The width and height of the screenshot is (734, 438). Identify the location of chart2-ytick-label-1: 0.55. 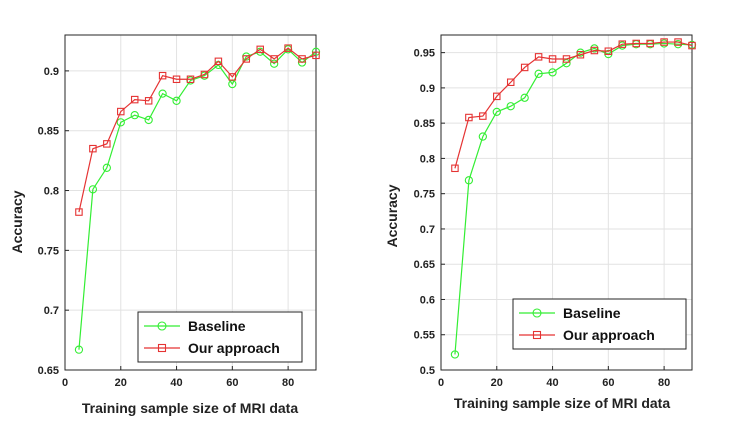
(424, 336).